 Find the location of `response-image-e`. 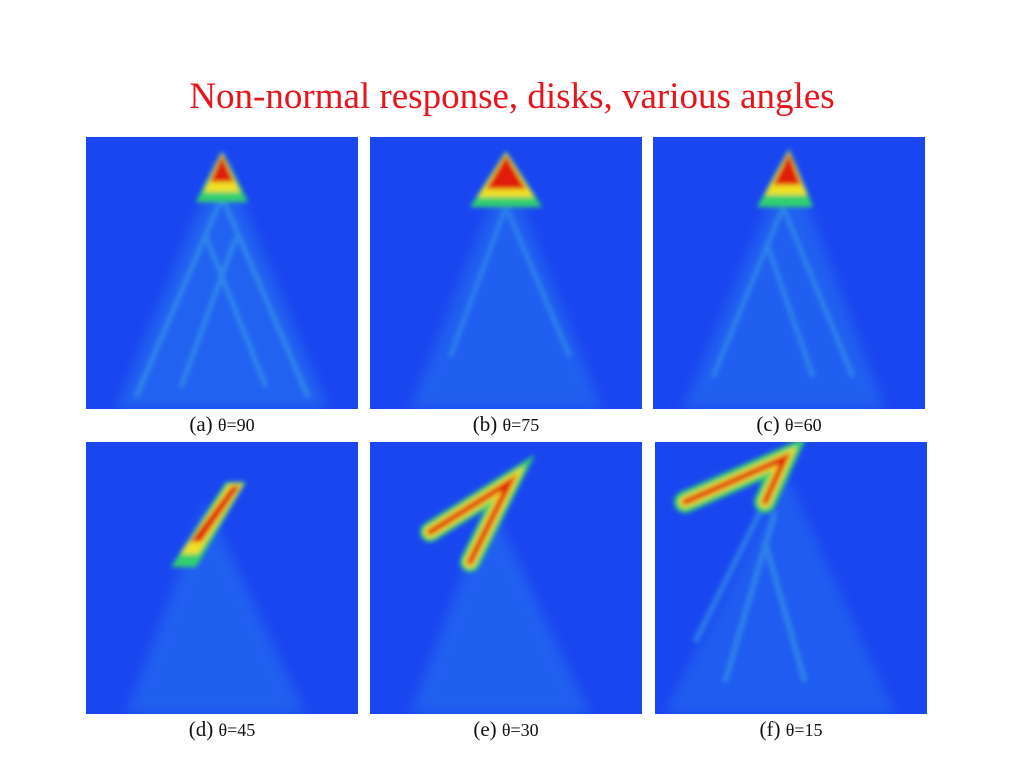

response-image-e is located at coordinates (506, 578).